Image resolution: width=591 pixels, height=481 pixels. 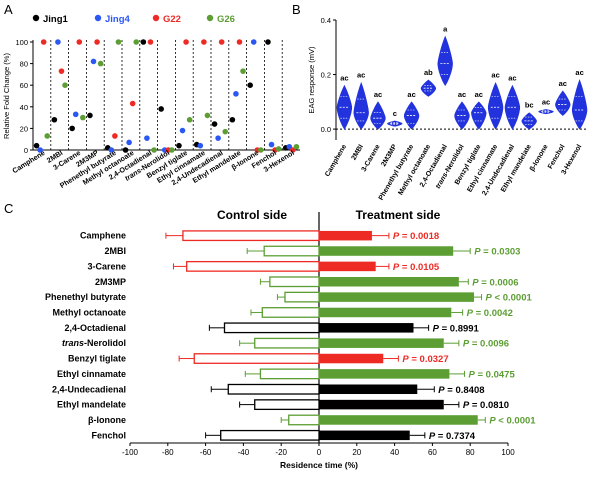 What do you see at coordinates (24, 85) in the screenshot?
I see `y-tick-label: 60` at bounding box center [24, 85].